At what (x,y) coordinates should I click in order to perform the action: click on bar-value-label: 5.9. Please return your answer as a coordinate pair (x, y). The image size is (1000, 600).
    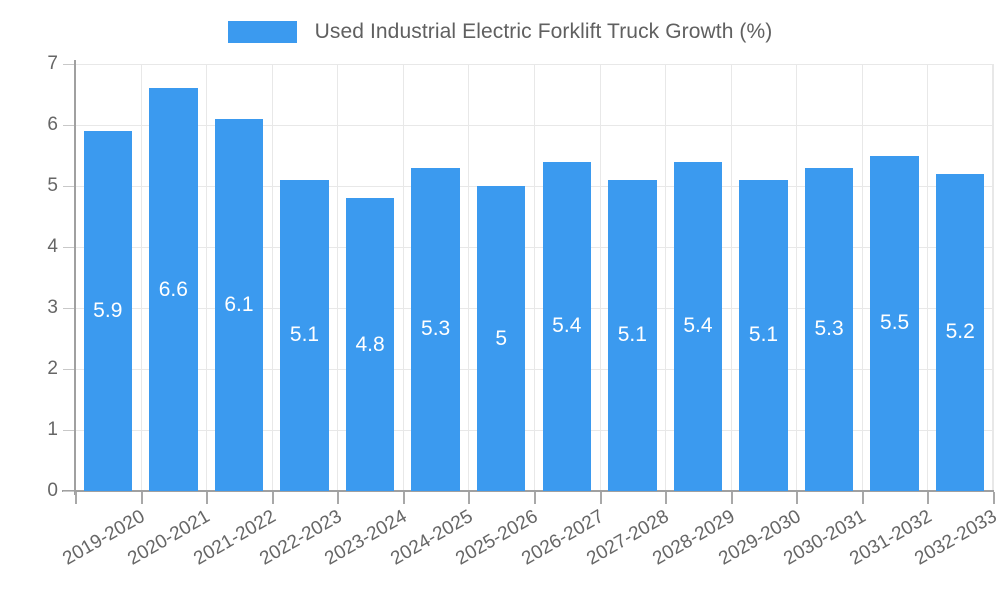
    Looking at the image, I should click on (108, 311).